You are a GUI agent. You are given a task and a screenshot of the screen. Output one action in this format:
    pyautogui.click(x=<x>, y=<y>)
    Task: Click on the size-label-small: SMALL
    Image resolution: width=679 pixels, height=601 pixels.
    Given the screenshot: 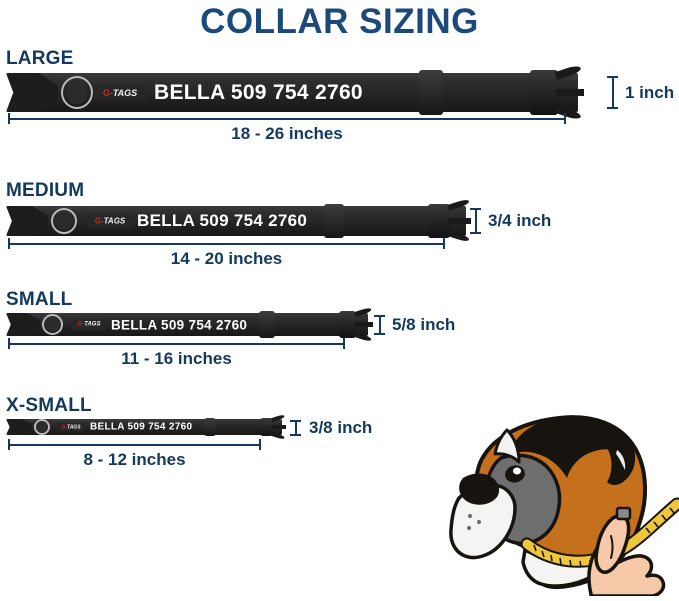 What is the action you would take?
    pyautogui.click(x=39, y=299)
    